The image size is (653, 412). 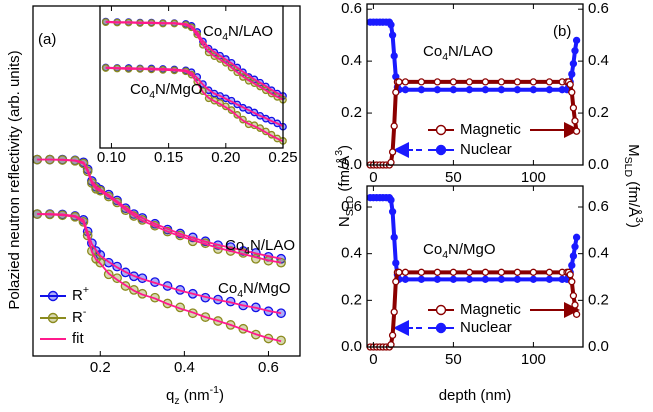 I want to click on axes-frame, so click(x=475, y=266).